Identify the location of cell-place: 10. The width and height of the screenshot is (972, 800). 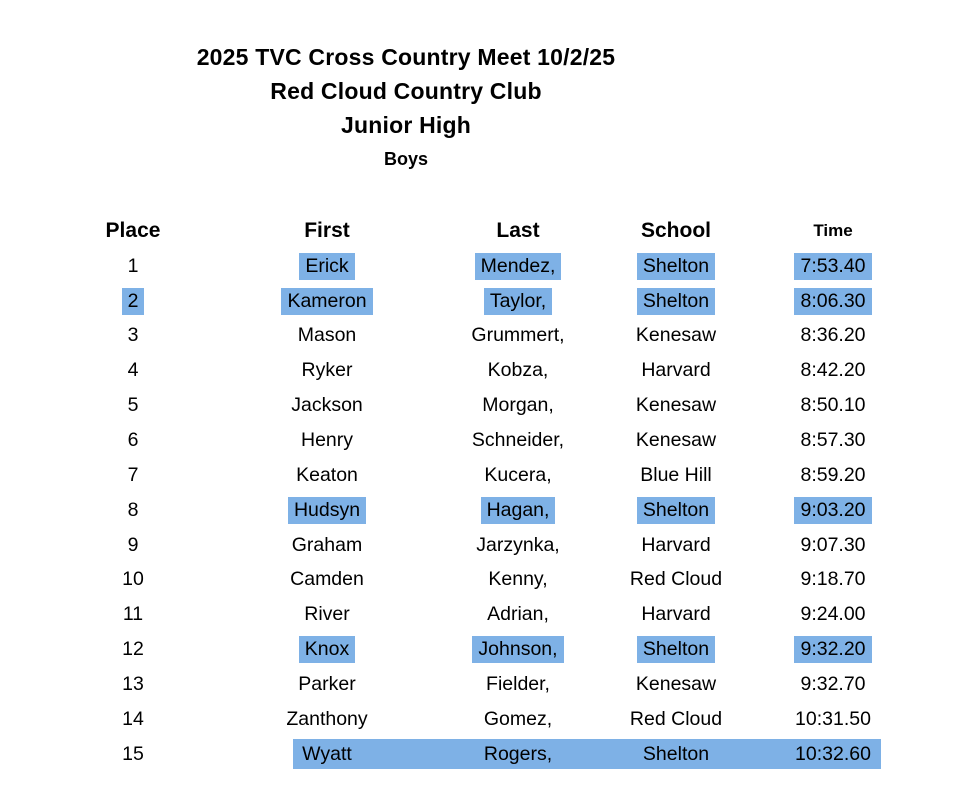
(133, 579).